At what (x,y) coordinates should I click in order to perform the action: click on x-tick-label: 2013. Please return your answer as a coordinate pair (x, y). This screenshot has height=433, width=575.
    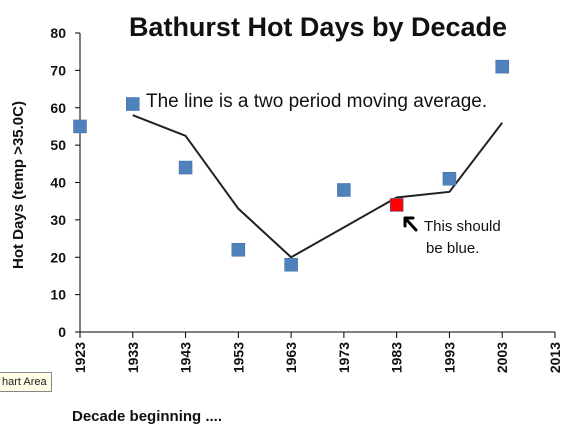
    Looking at the image, I should click on (555, 357).